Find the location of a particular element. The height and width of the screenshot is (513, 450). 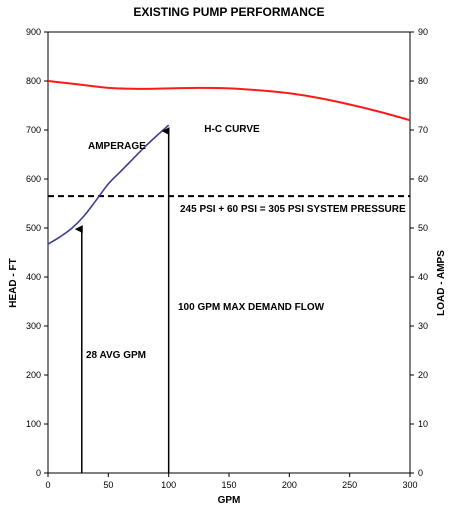

y-right-tick-label: 20 is located at coordinates (423, 375).